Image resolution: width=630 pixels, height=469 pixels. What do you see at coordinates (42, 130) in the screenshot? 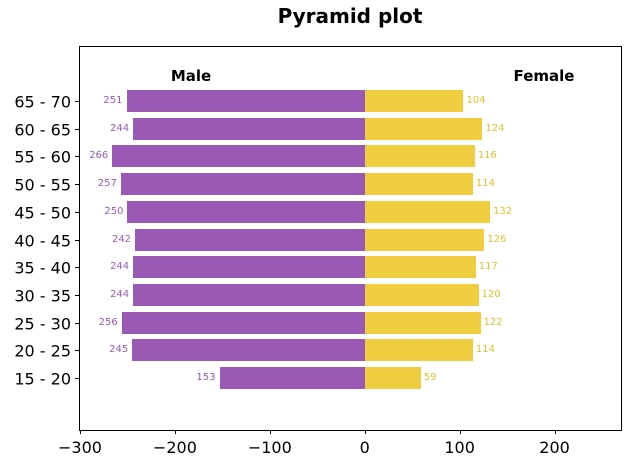
I see `y-axis-tick-label: 60 - 65` at bounding box center [42, 130].